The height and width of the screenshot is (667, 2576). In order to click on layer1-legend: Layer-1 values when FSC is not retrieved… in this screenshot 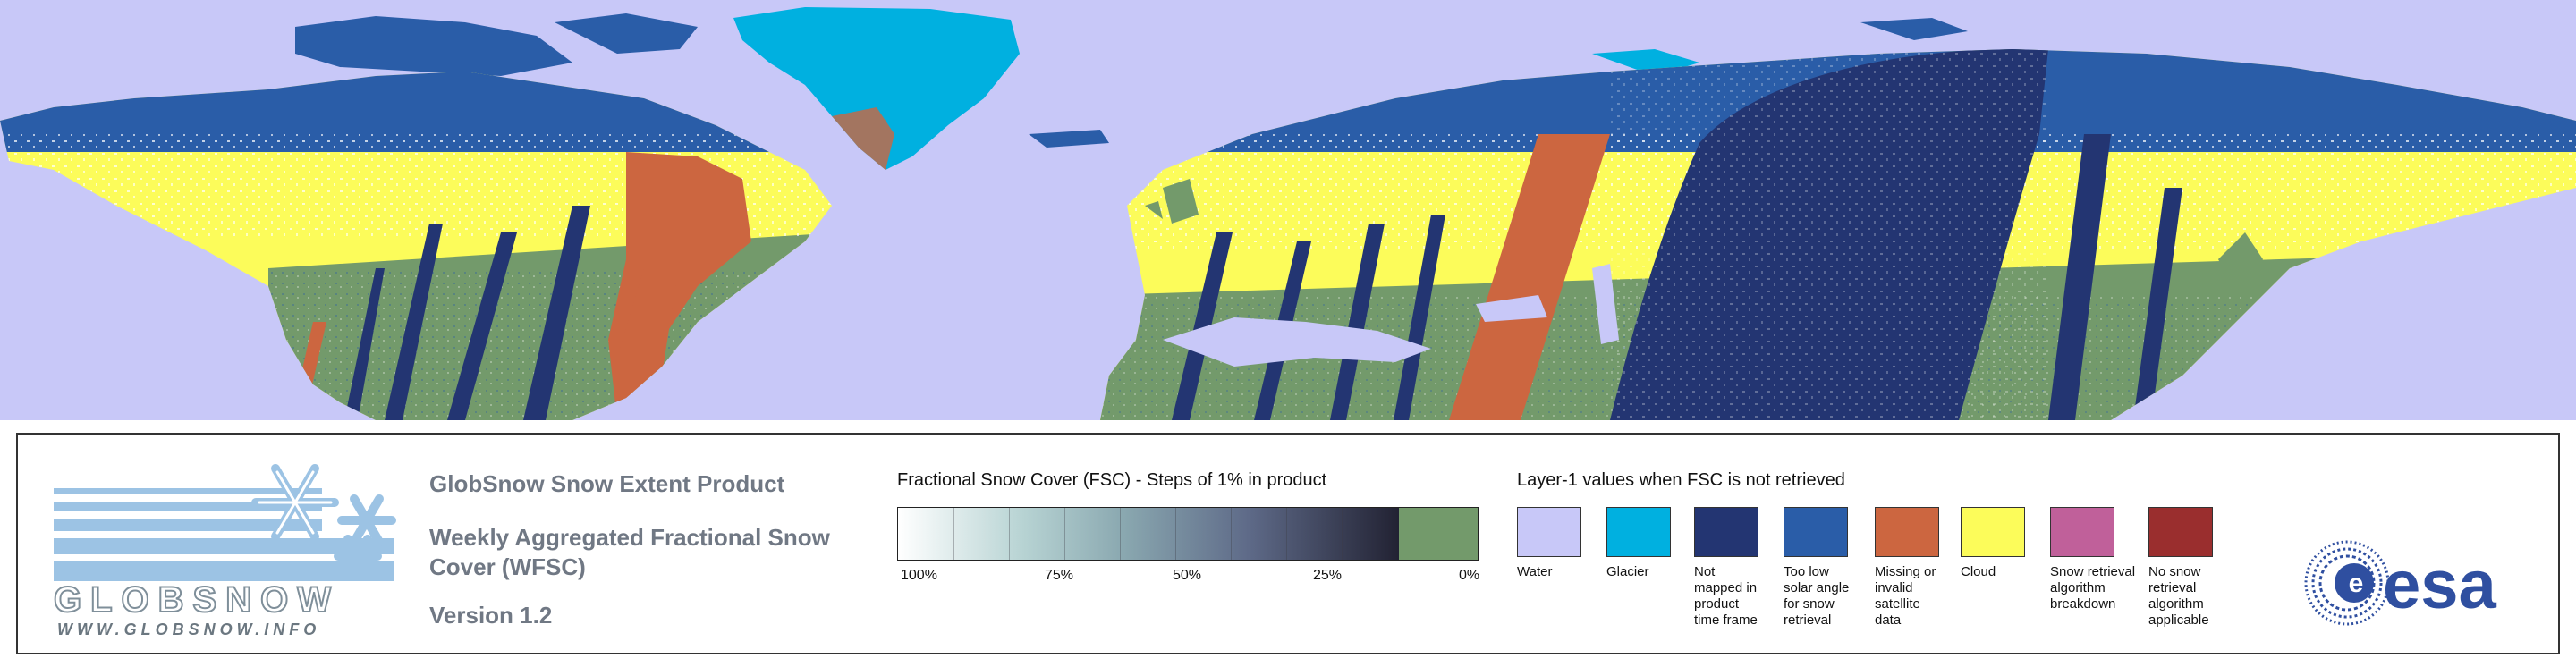, I will do `click(1883, 560)`.